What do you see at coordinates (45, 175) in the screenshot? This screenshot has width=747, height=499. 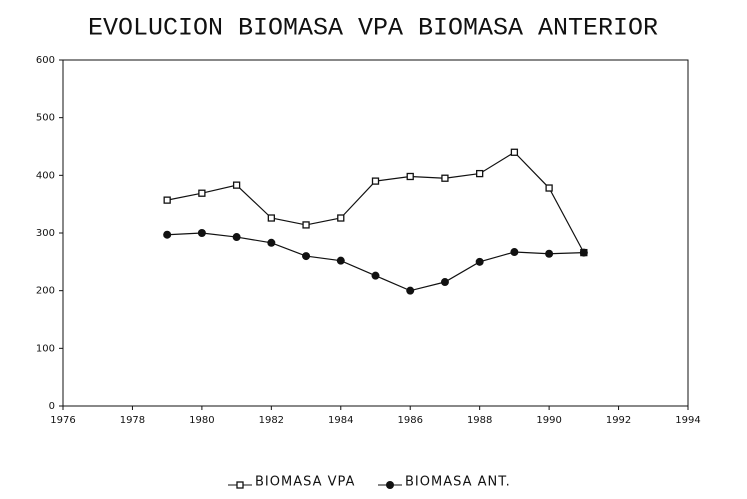 I see `y-tick-label: 400` at bounding box center [45, 175].